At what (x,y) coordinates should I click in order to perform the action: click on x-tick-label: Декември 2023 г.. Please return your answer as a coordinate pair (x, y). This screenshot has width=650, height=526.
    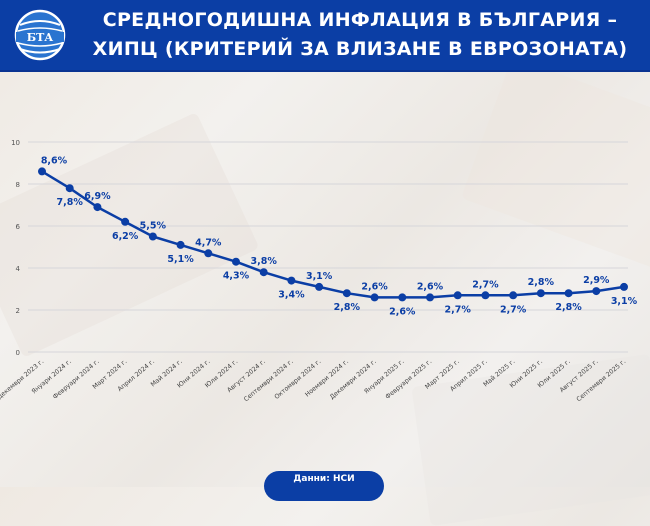
    Looking at the image, I should click on (22, 379).